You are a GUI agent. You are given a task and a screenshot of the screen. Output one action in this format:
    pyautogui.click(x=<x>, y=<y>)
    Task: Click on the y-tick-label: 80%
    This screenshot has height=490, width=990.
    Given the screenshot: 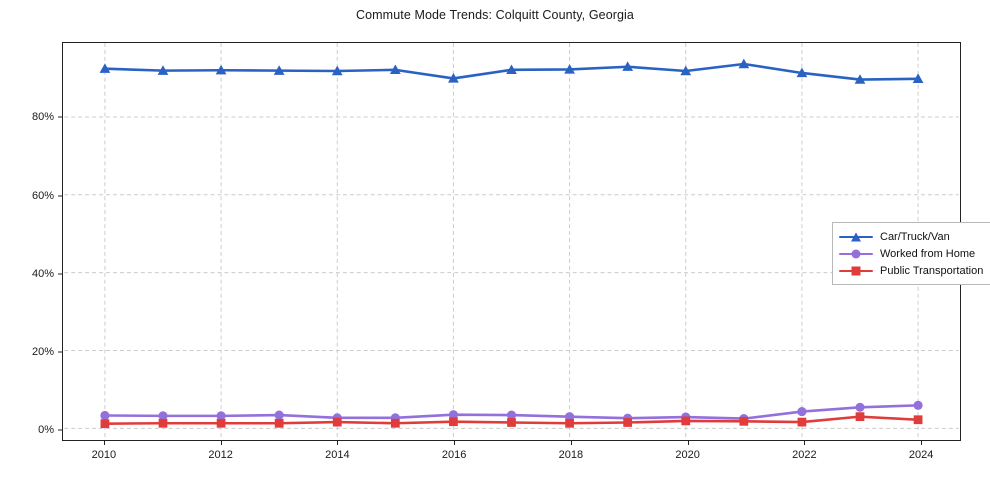 What is the action you would take?
    pyautogui.click(x=42, y=117)
    